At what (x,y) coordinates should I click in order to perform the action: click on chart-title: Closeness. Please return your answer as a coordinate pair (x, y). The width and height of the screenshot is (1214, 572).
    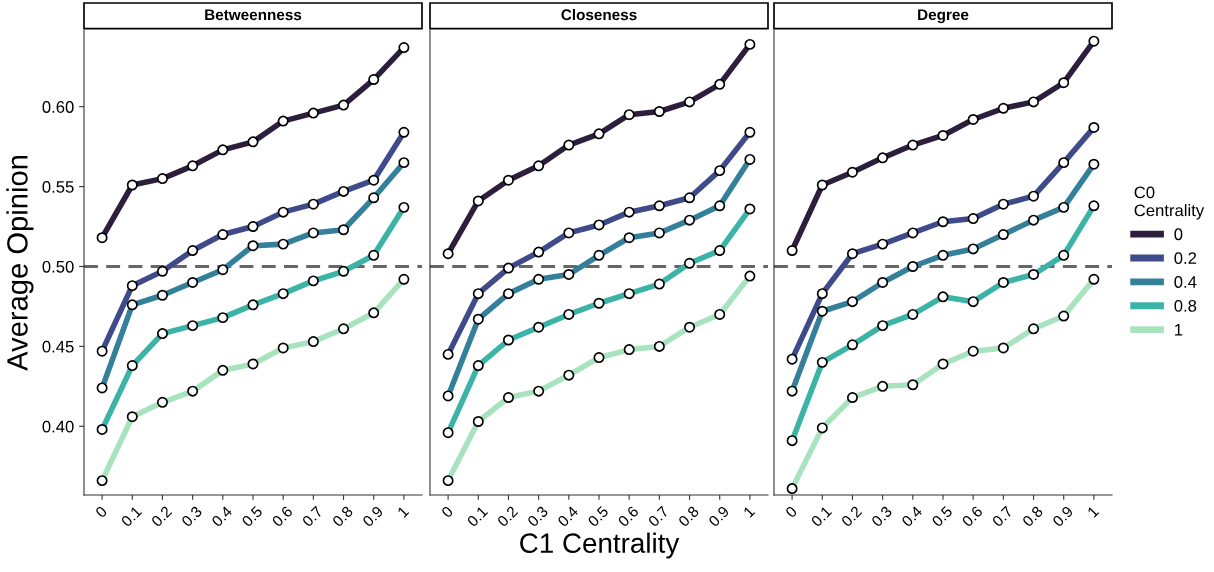
    Looking at the image, I should click on (599, 14).